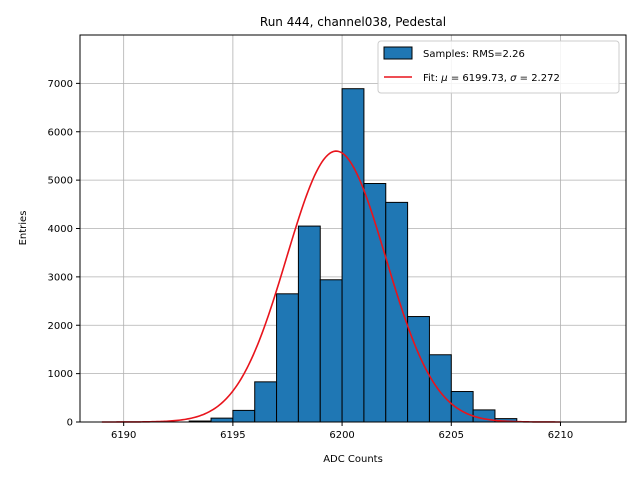 The image size is (640, 480). Describe the element at coordinates (60, 181) in the screenshot. I see `y-tick-label: 5000` at that location.